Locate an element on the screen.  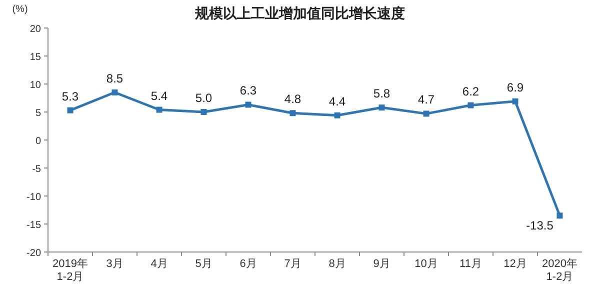
x-tick-label: 9月 is located at coordinates (381, 264).